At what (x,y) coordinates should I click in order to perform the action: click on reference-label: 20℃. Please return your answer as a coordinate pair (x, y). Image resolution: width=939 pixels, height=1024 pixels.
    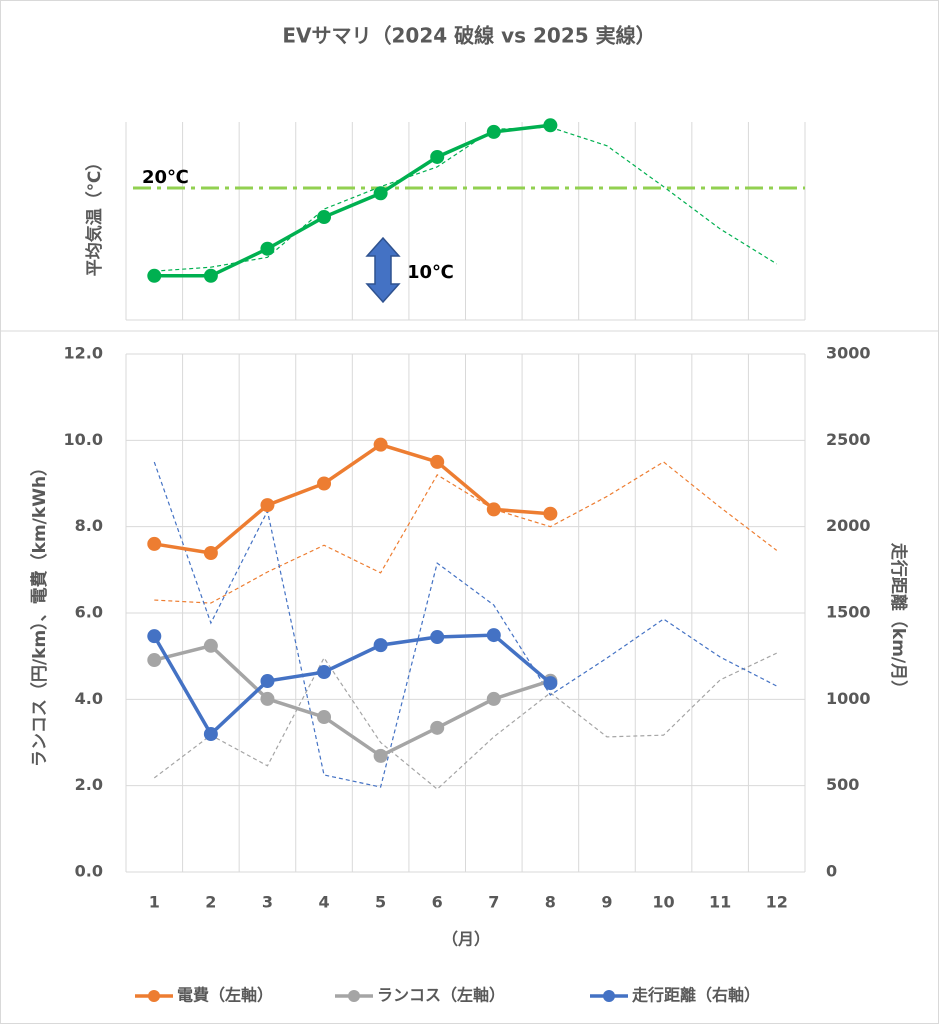
    Looking at the image, I should click on (165, 177).